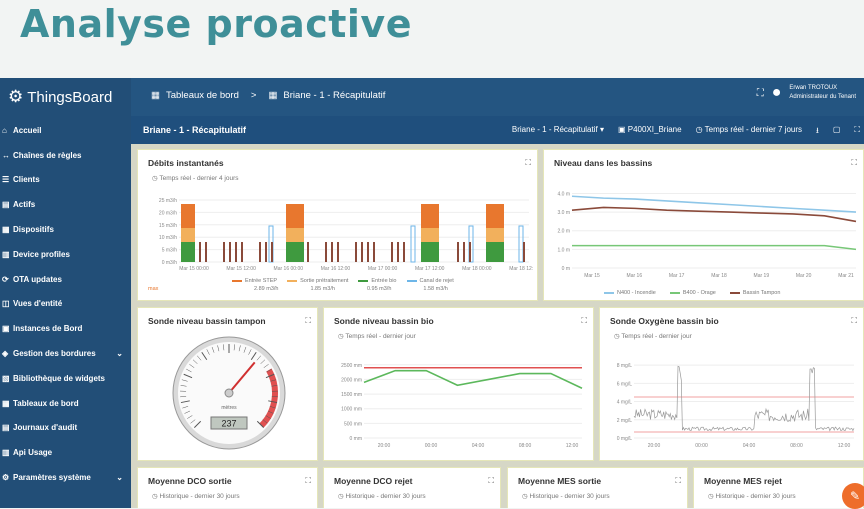 The width and height of the screenshot is (864, 509). What do you see at coordinates (155, 95) in the screenshot?
I see `dashboards-icon: ▦` at bounding box center [155, 95].